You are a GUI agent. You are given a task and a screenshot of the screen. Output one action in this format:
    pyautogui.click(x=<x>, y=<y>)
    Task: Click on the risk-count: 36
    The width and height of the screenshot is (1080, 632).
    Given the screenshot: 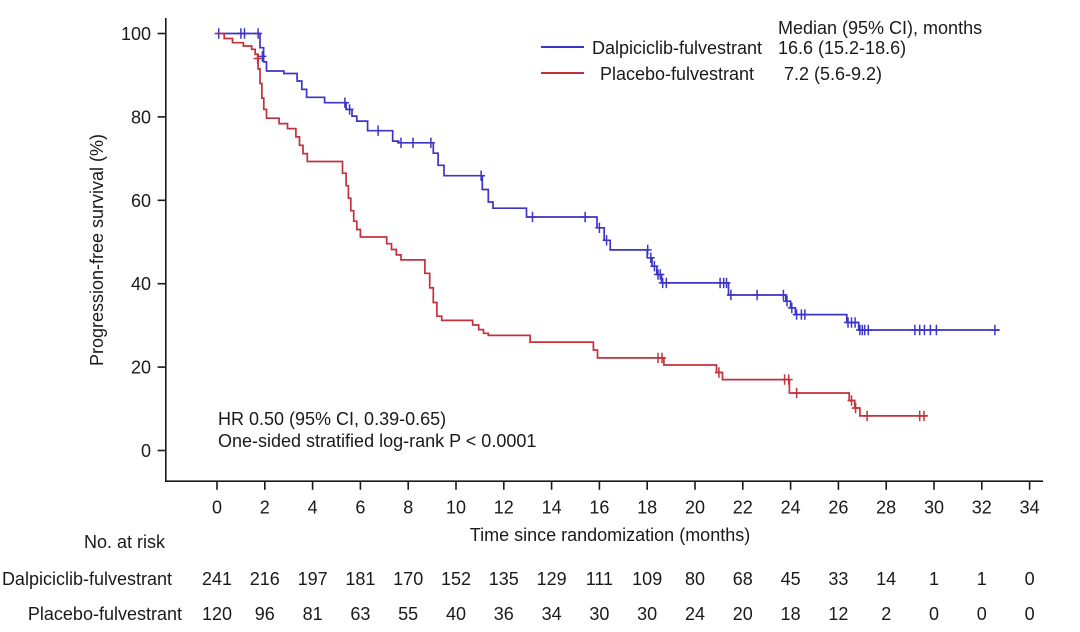 What is the action you would take?
    pyautogui.click(x=504, y=614)
    